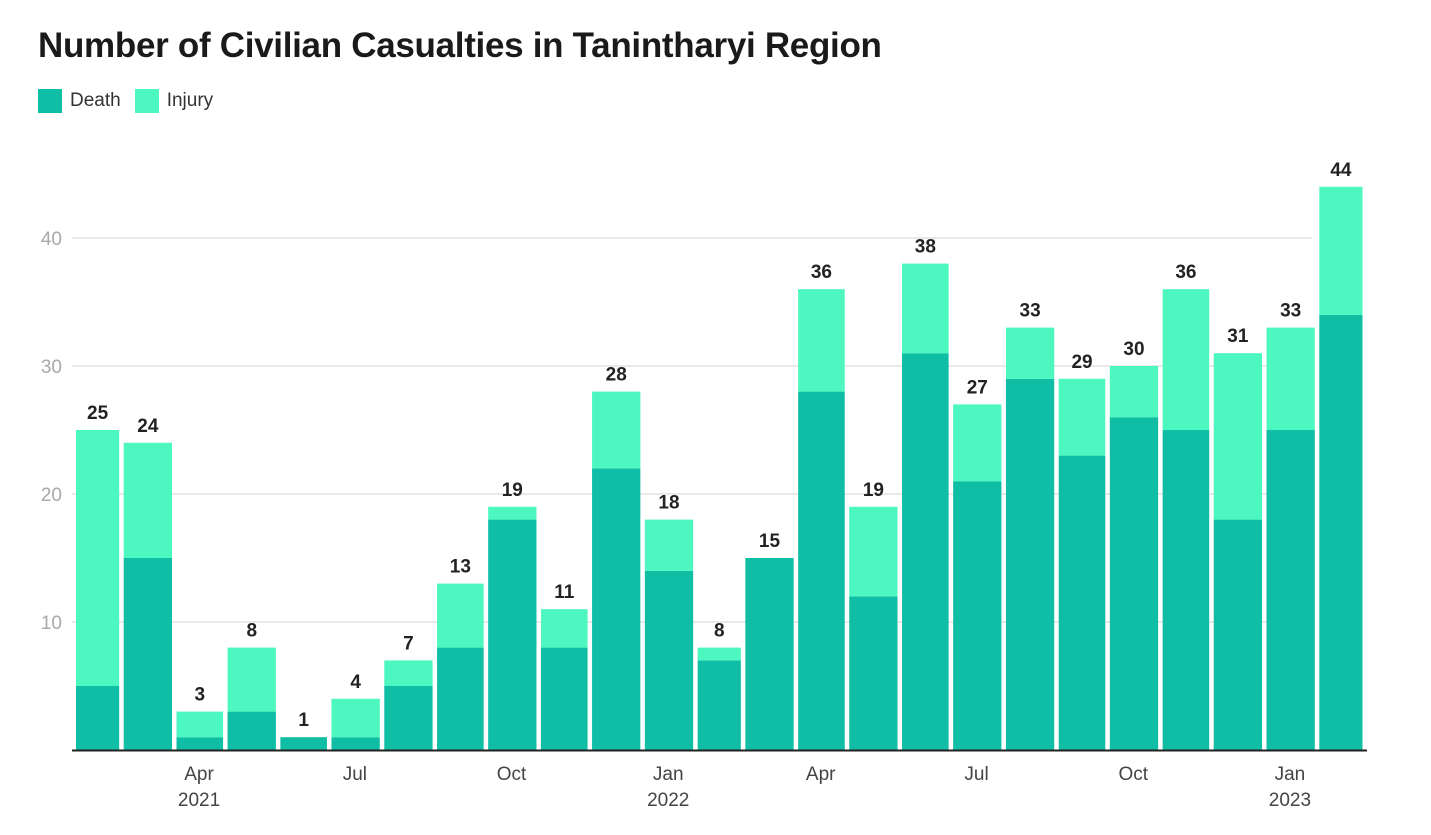  I want to click on data-label: 29, so click(1081, 362).